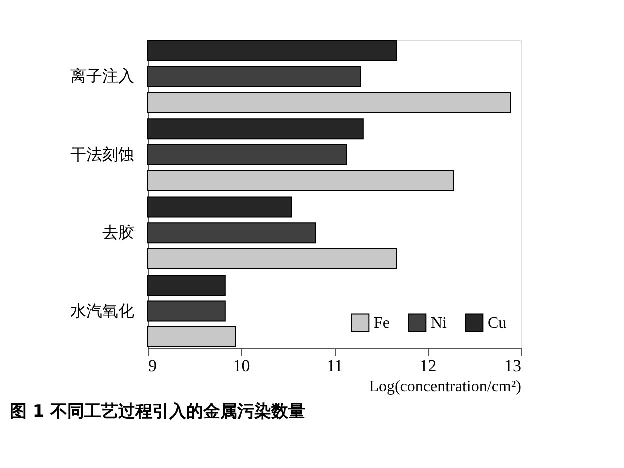  Describe the element at coordinates (382, 323) in the screenshot. I see `legend-label: Fe` at that location.